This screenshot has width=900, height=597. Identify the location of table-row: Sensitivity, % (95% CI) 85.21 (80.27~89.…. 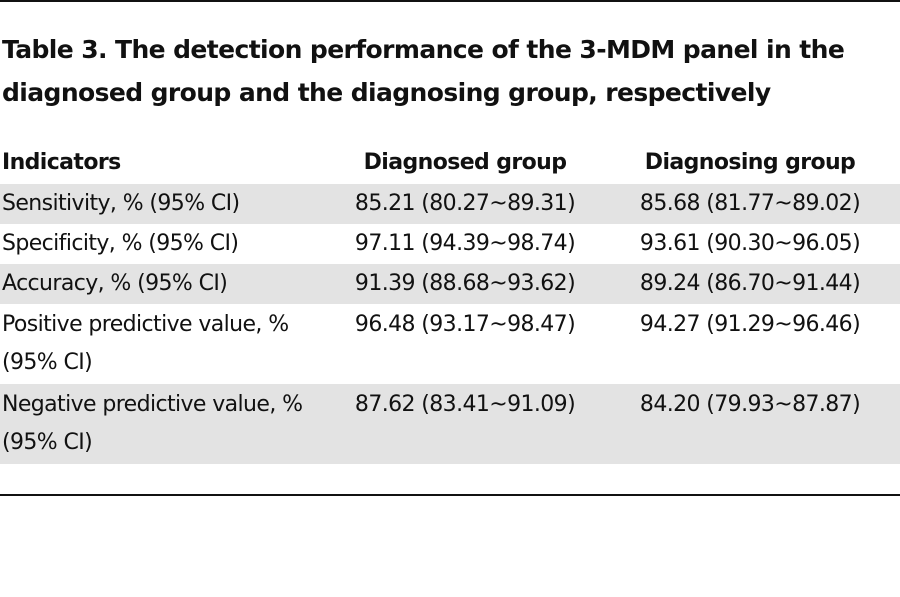
(450, 204).